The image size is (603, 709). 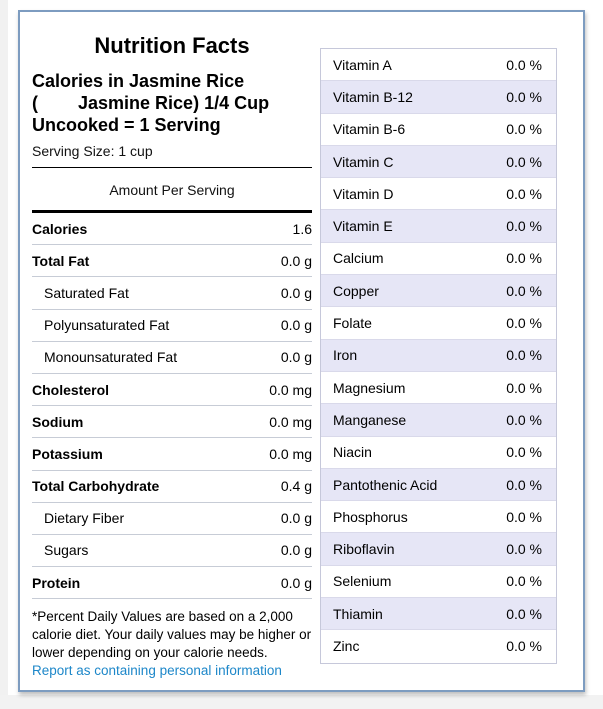 I want to click on micronutrient-row: Pantothenic Acid 0.0 %, so click(x=438, y=485).